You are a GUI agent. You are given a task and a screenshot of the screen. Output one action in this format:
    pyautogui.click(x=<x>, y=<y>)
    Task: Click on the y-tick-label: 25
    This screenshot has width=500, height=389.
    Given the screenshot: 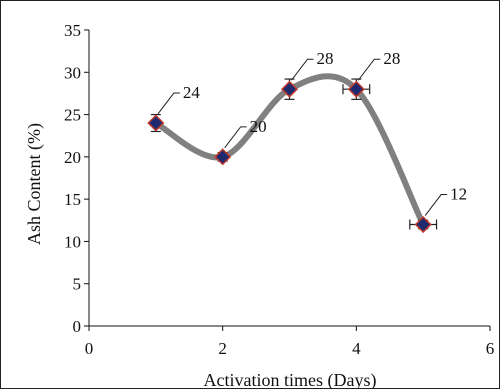 What is the action you would take?
    pyautogui.click(x=72, y=115)
    